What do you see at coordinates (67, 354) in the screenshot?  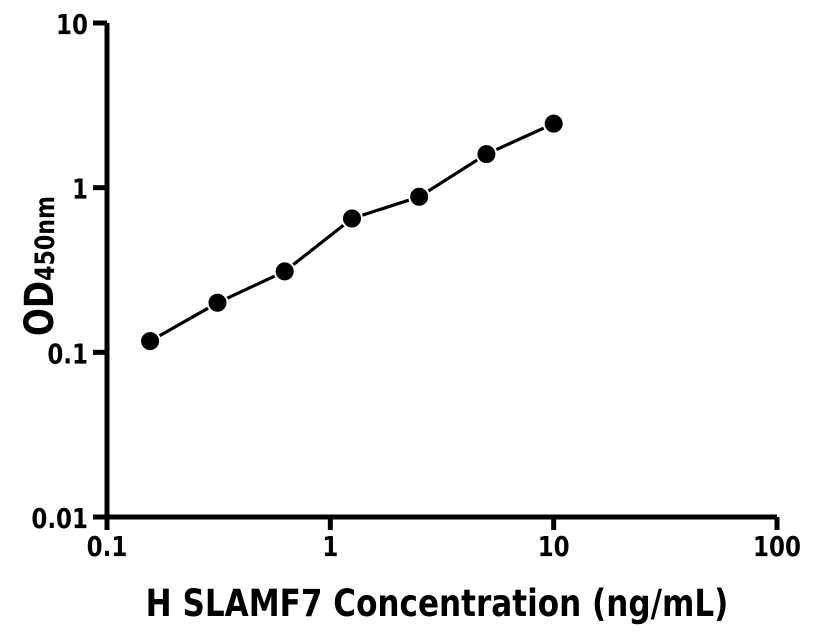 I see `y-tick-label: 0.1` at bounding box center [67, 354].